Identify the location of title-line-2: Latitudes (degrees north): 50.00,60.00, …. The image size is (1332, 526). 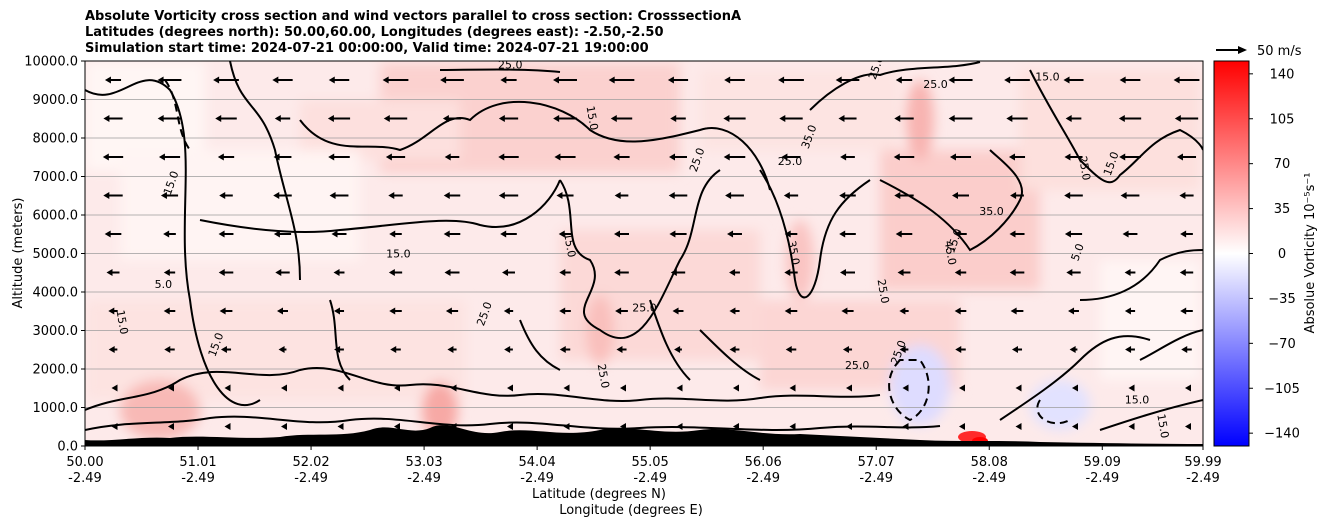
(374, 32).